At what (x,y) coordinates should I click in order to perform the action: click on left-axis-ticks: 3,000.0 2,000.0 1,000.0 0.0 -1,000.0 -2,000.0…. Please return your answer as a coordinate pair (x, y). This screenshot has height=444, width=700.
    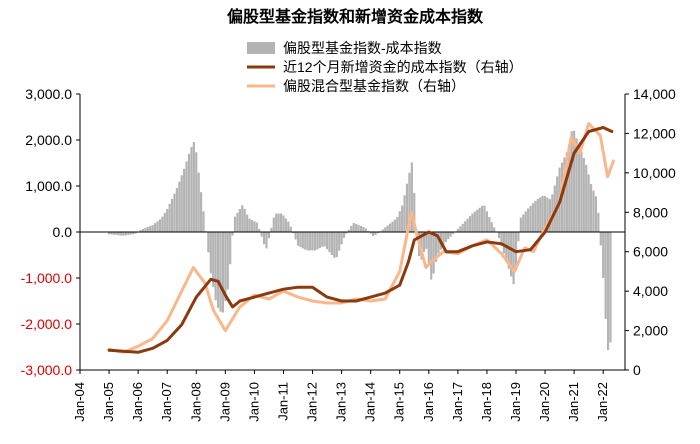
    Looking at the image, I should click on (50, 232).